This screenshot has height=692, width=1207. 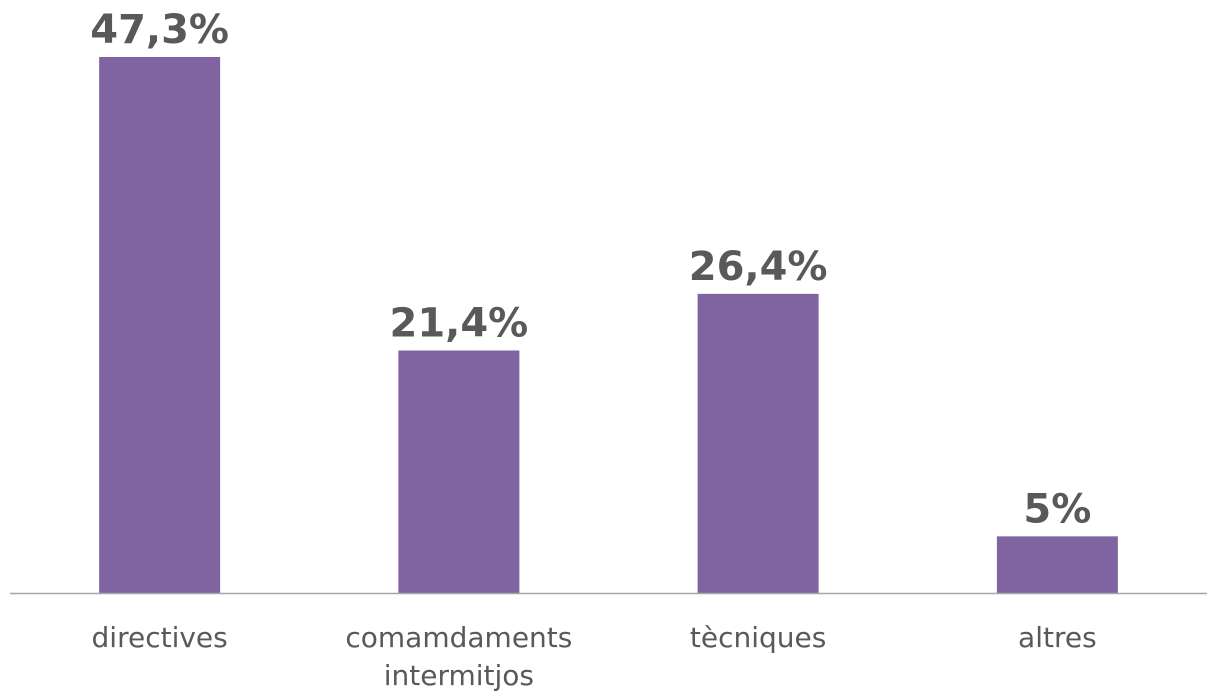 I want to click on x-tick-label-line: tècniques, so click(x=758, y=637).